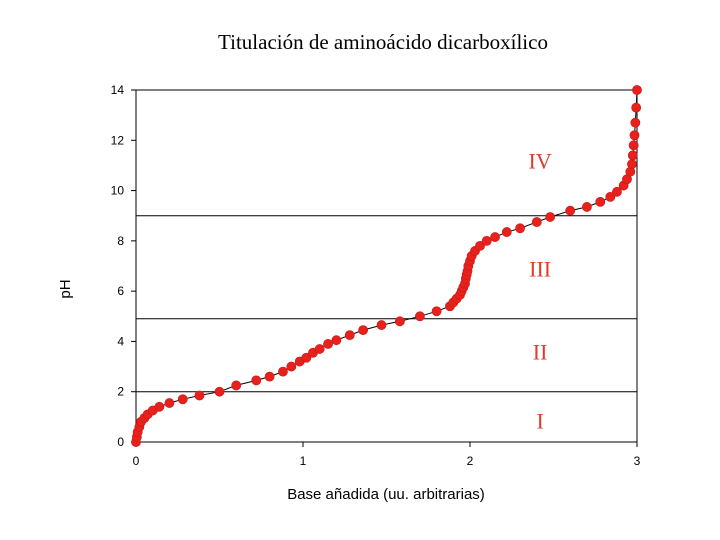 This screenshot has width=720, height=540. Describe the element at coordinates (136, 461) in the screenshot. I see `x-tick-label: 0` at that location.